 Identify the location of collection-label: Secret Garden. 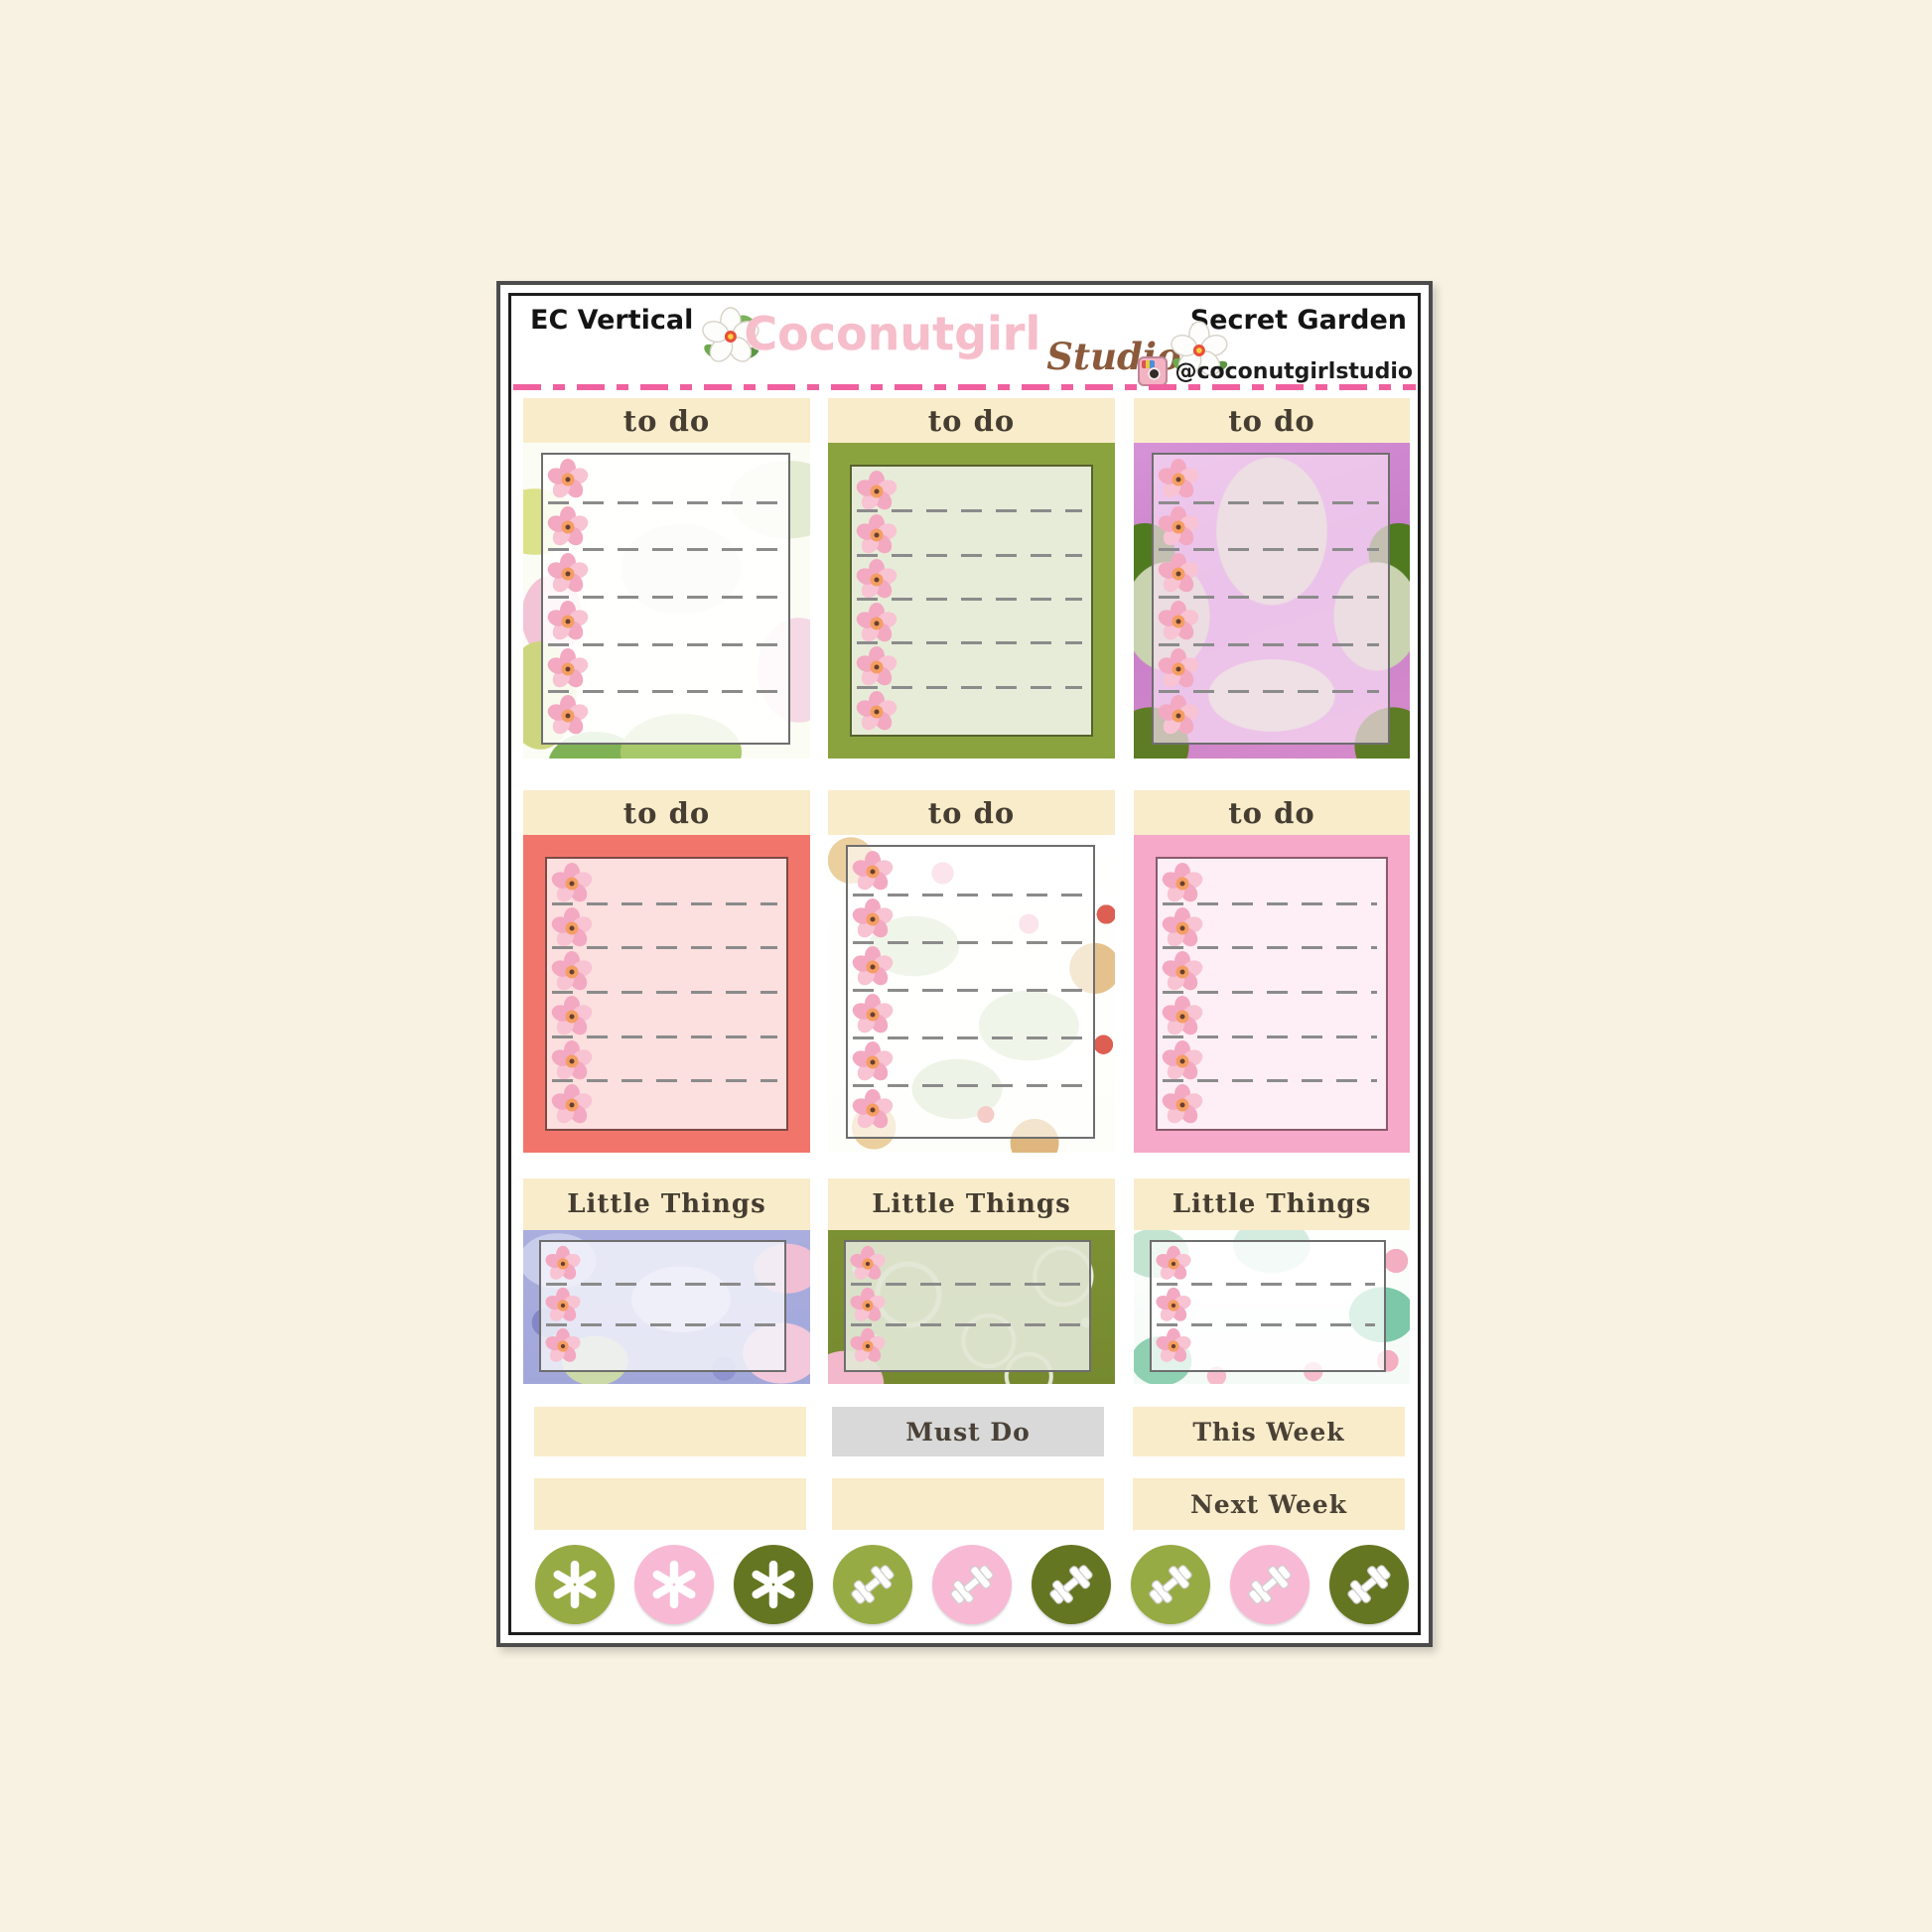
(1298, 320).